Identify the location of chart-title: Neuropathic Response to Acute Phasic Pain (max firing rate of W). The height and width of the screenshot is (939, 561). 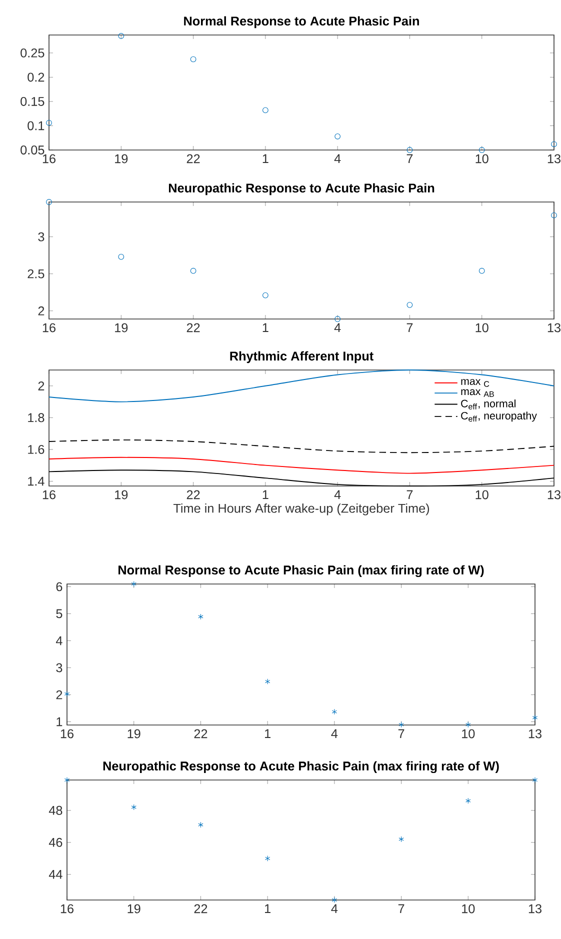
(301, 767).